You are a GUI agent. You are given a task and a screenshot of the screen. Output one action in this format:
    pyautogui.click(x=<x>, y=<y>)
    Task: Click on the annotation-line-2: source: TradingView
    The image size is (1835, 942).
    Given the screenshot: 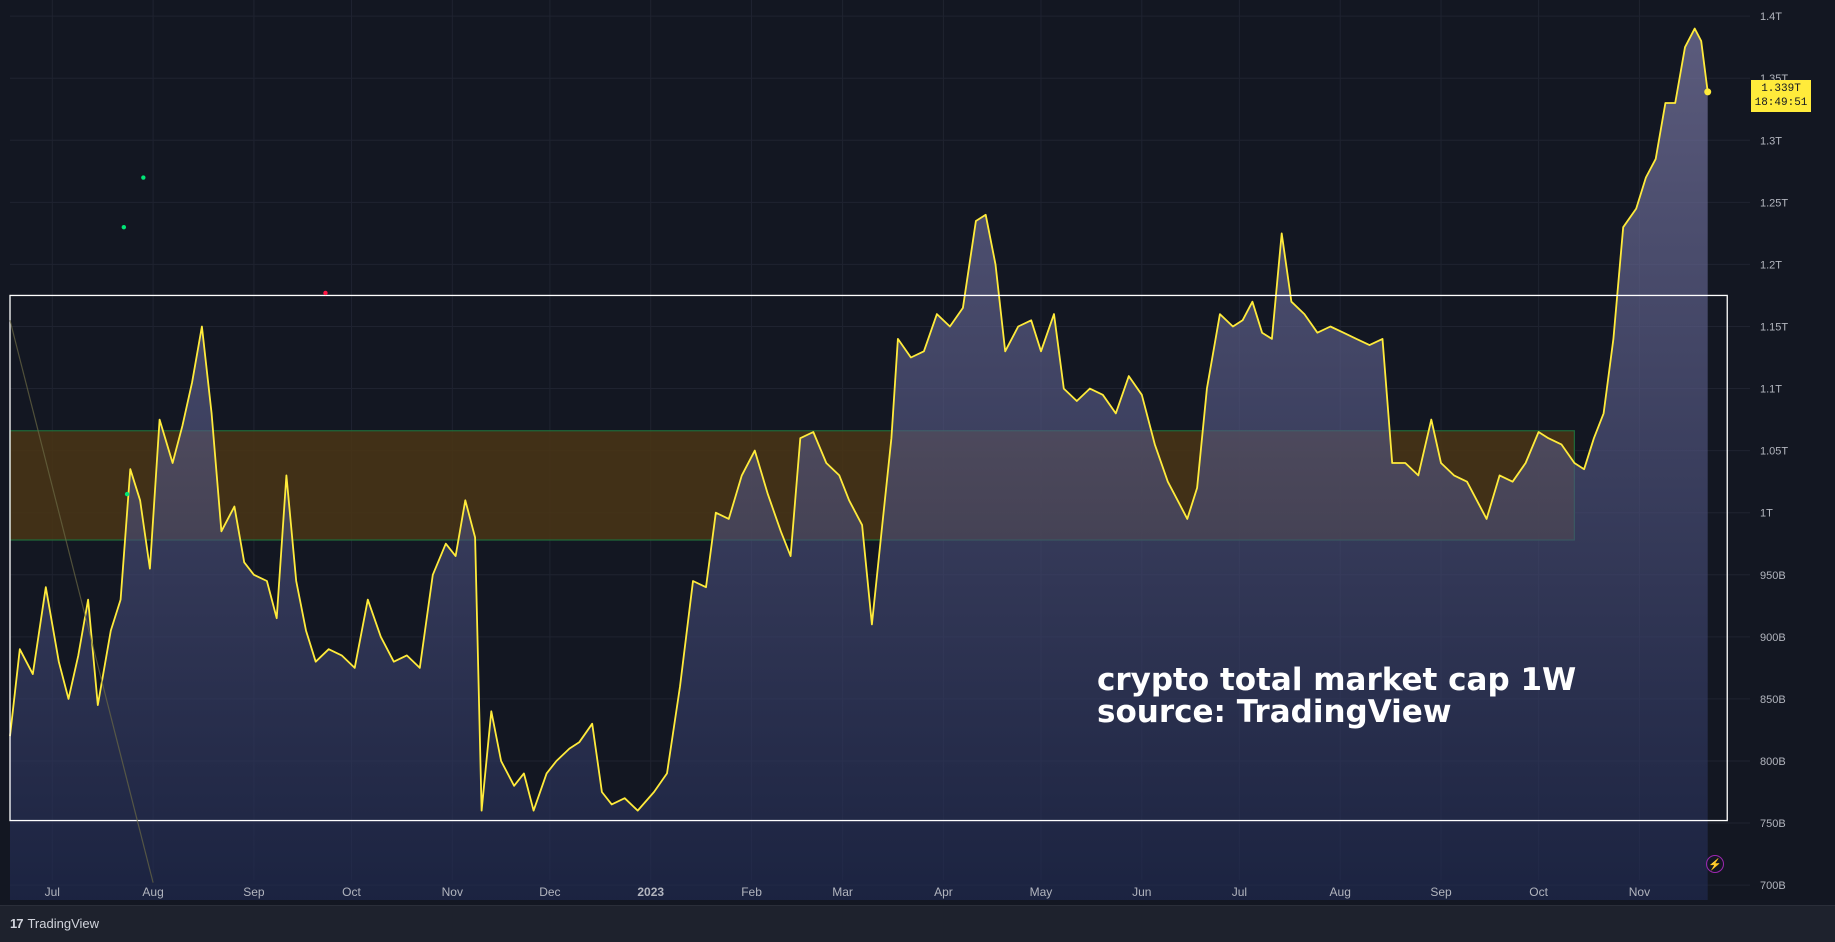 What is the action you would take?
    pyautogui.click(x=1274, y=712)
    